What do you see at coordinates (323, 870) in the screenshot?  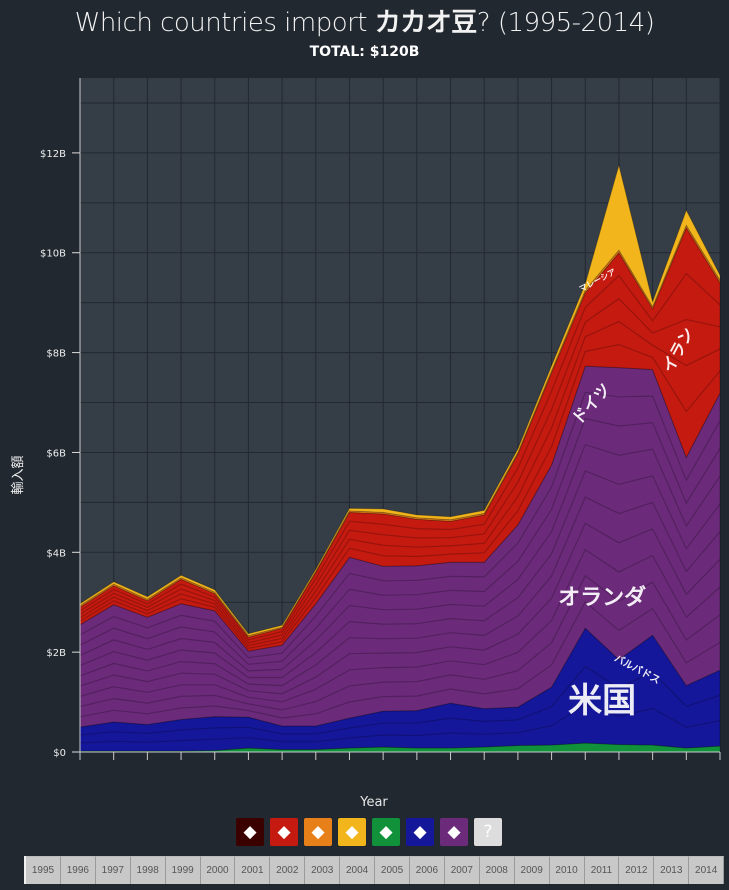 I see `timeline-year: 2003` at bounding box center [323, 870].